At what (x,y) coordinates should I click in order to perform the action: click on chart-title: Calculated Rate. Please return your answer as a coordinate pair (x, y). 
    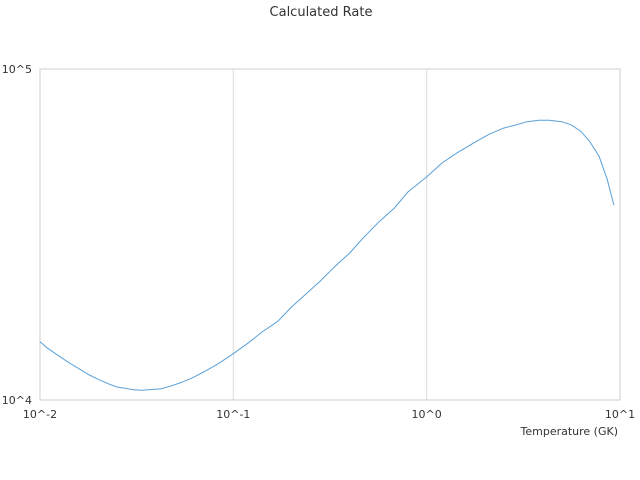
    Looking at the image, I should click on (321, 12).